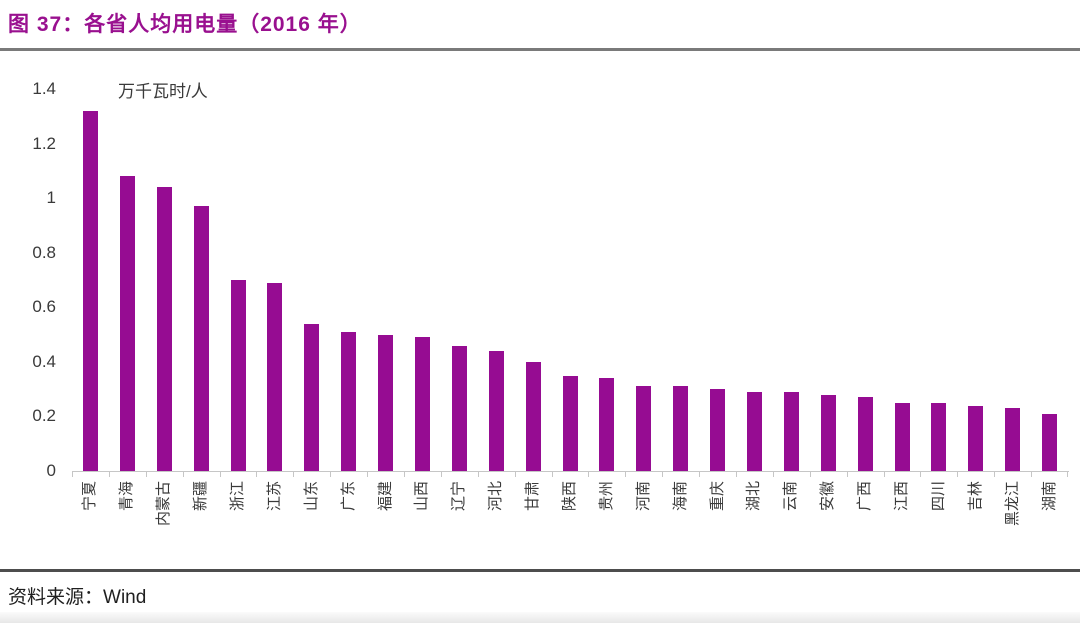 Image resolution: width=1080 pixels, height=623 pixels. Describe the element at coordinates (976, 438) in the screenshot. I see `bar-吉林` at that location.